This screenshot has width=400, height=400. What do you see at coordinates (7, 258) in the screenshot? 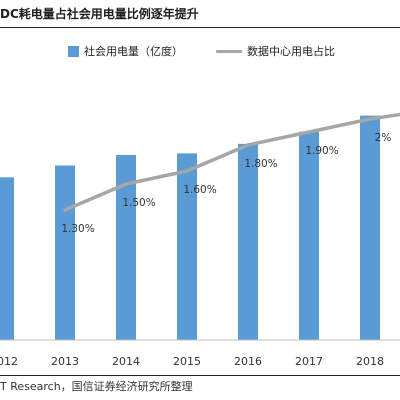
I see `bar-2012` at bounding box center [7, 258].